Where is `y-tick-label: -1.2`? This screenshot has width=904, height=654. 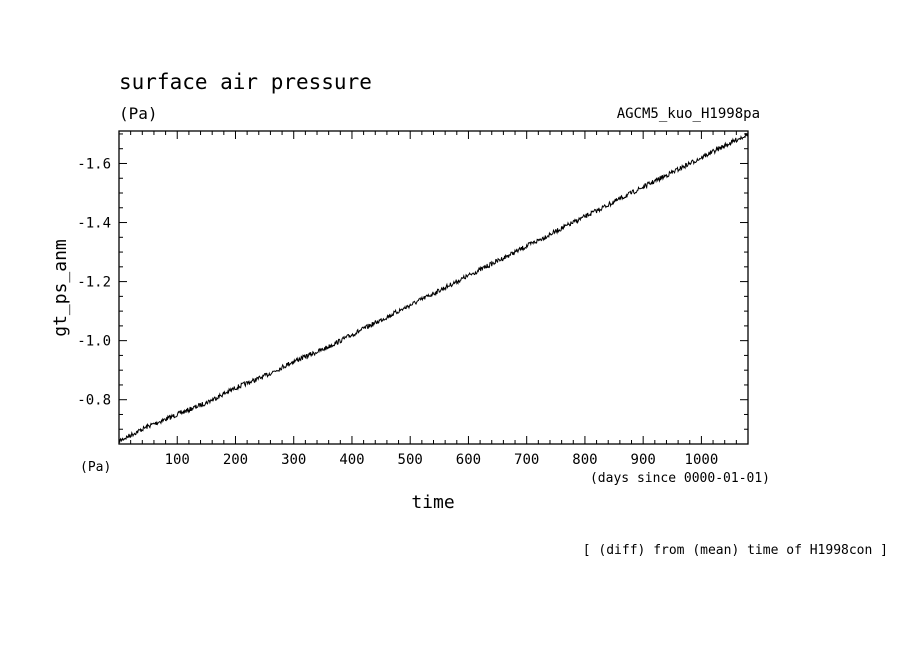
y-tick-label: -1.2 is located at coordinates (94, 283).